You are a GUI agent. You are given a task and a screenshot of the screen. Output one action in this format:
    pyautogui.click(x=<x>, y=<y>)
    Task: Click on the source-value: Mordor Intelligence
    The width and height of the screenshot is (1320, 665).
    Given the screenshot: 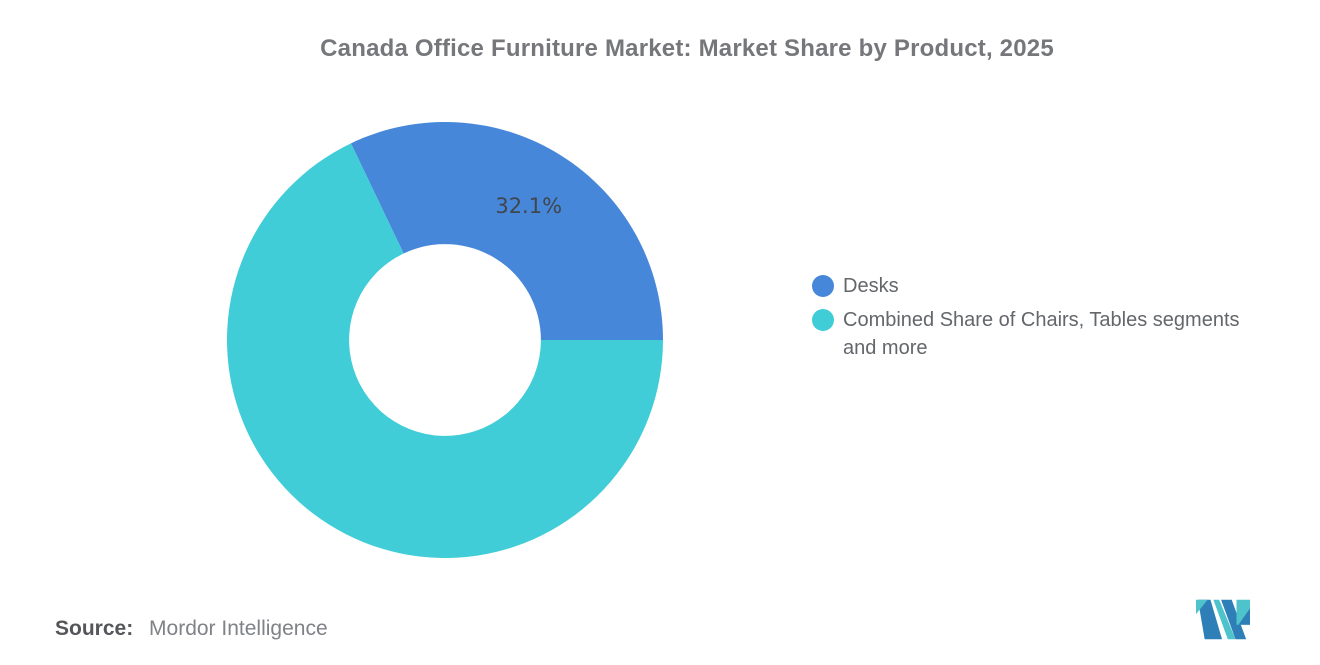 What is the action you would take?
    pyautogui.click(x=238, y=628)
    